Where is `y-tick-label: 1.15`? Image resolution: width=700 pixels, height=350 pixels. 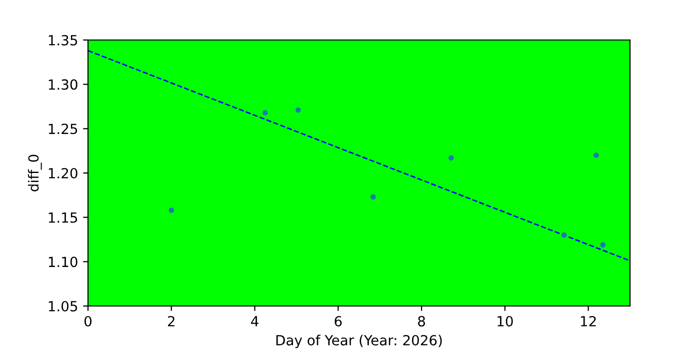 y-tick-label: 1.15 is located at coordinates (63, 217).